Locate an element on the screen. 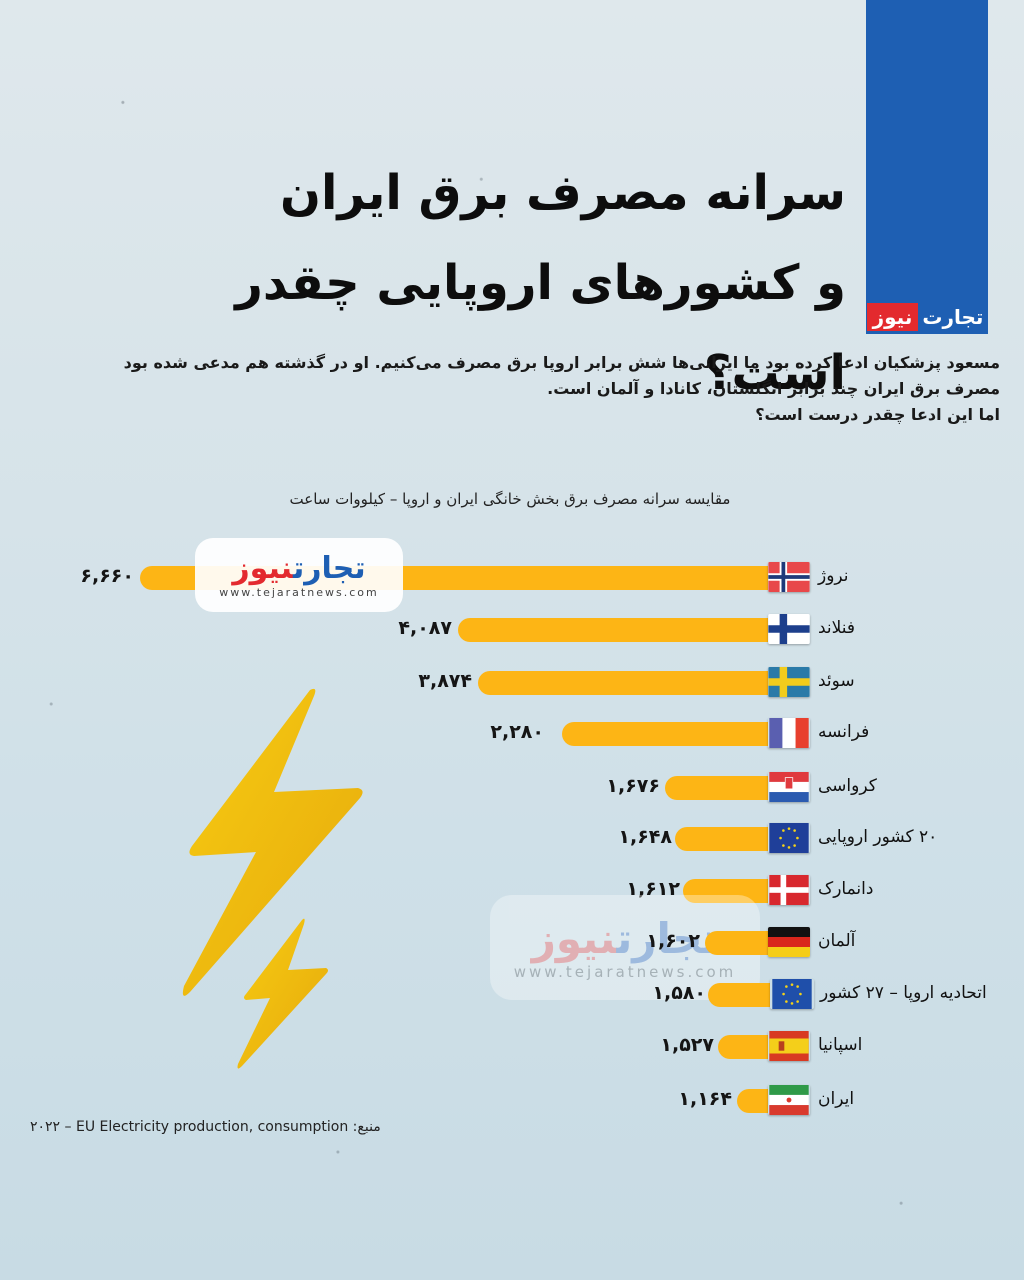  value-eu27: ۱,۵۸۰ is located at coordinates (679, 993).